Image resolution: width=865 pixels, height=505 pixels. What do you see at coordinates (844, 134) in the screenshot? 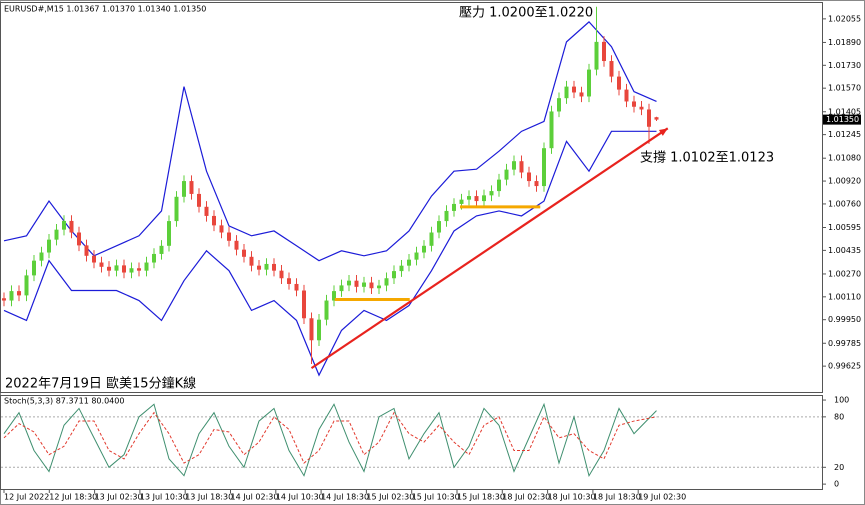
I see `y-tick-label: 1.01245` at bounding box center [844, 134].